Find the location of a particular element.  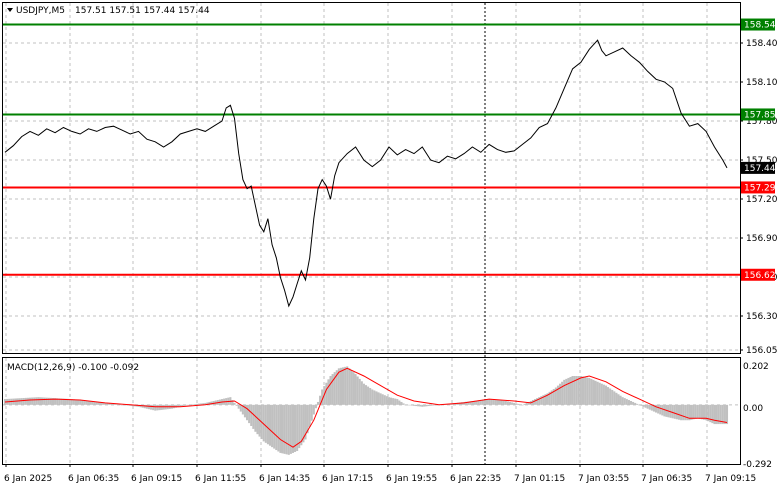

macd-axis-label: 0.00 is located at coordinates (753, 409).